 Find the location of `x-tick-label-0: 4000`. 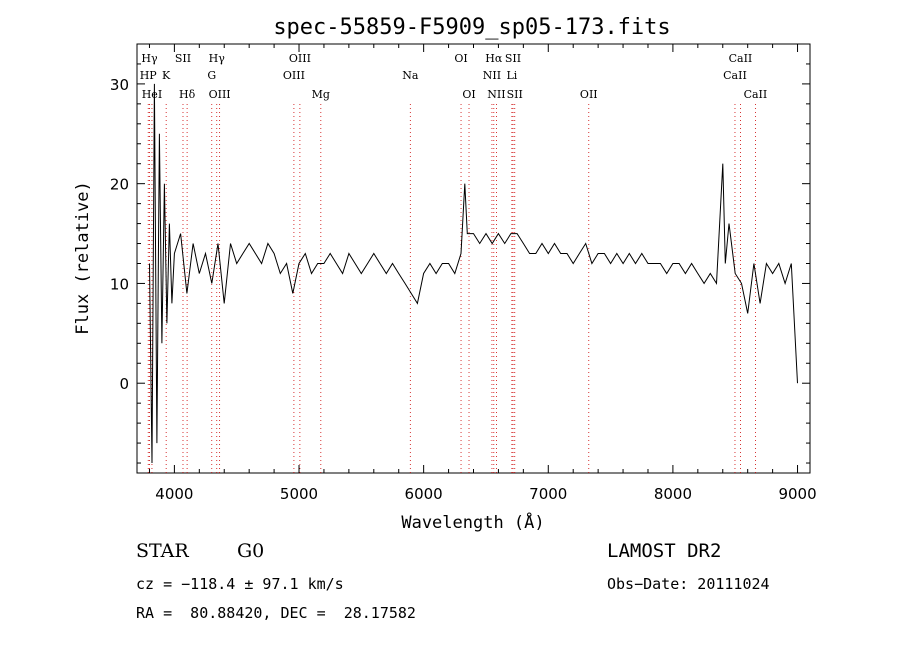

x-tick-label-0: 4000 is located at coordinates (174, 494).